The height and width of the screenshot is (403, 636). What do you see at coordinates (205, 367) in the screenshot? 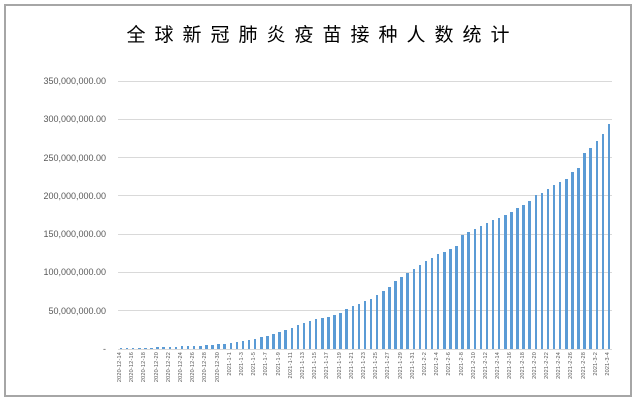
I see `x-axis-tick-label: 2020-12-28` at bounding box center [205, 367].